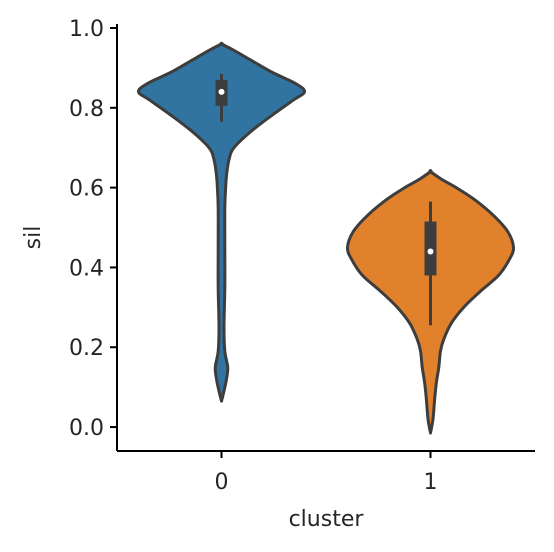 The image size is (554, 552). Describe the element at coordinates (86, 29) in the screenshot. I see `y-tick-label: 1.0` at that location.